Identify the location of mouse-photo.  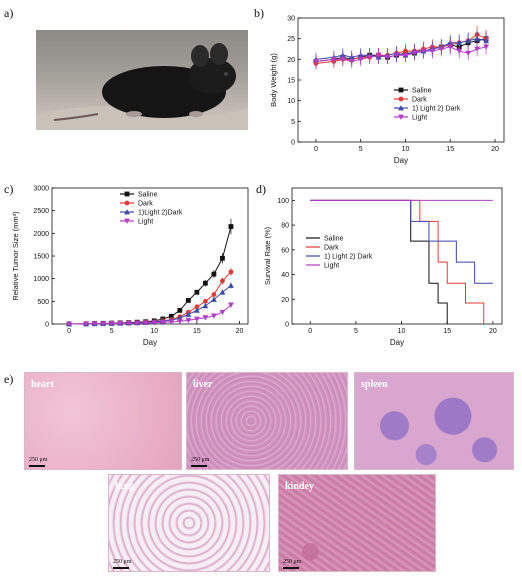
(142, 80).